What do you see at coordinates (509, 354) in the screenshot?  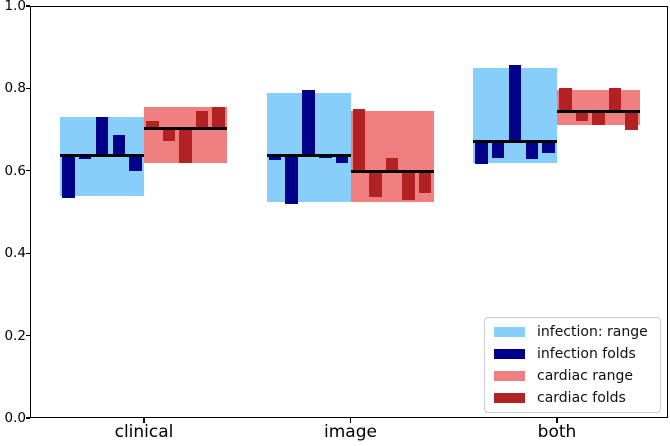 I see `infection-folds-swatch-icon` at bounding box center [509, 354].